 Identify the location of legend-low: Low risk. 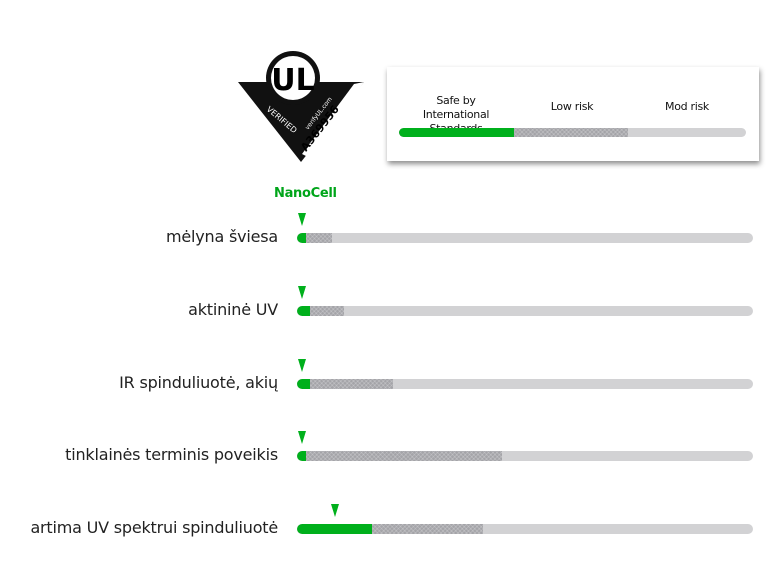
(572, 106).